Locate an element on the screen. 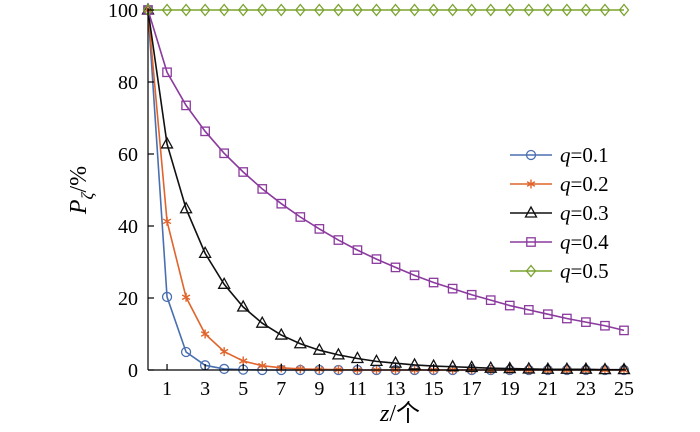 The image size is (700, 432). legend-item: q=0.5 is located at coordinates (559, 271).